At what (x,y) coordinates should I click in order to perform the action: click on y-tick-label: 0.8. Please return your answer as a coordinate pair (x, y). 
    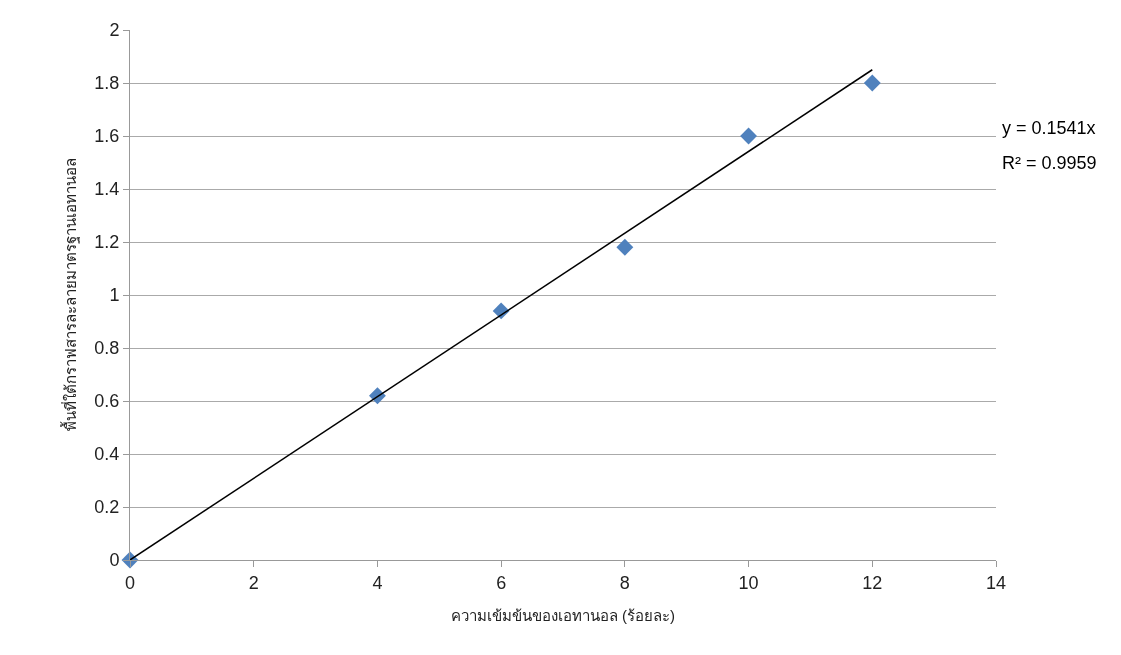
    Looking at the image, I should click on (107, 348).